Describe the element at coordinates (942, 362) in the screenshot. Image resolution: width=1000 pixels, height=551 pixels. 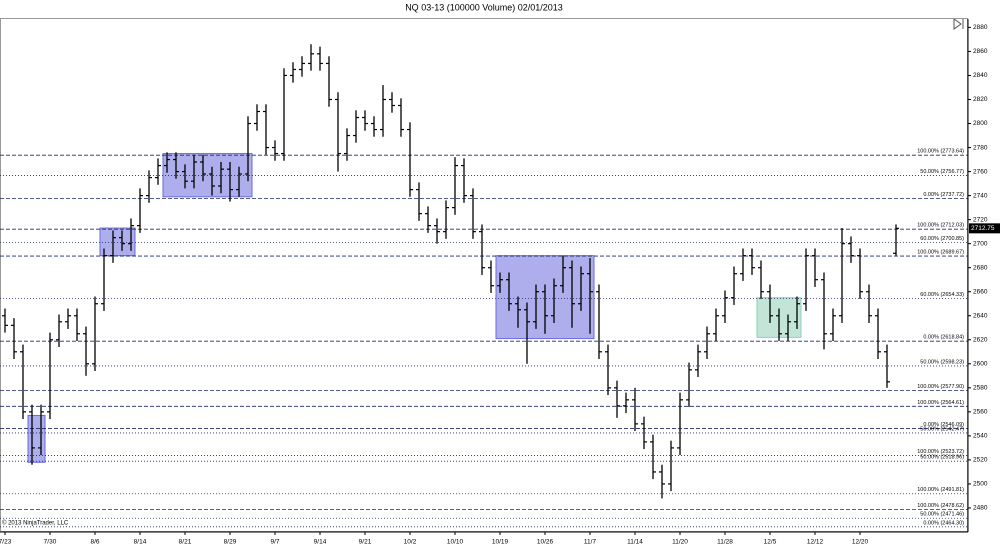
I see `level-label: 50.00% (2598.23)` at that location.